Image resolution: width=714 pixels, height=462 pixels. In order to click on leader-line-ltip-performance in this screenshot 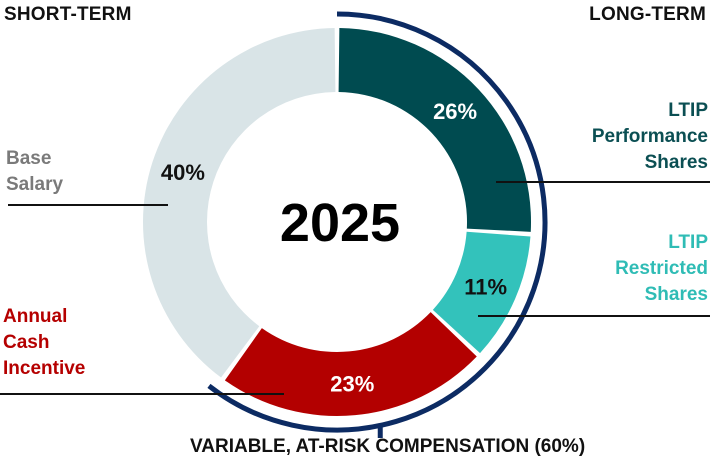, I will do `click(603, 182)`.